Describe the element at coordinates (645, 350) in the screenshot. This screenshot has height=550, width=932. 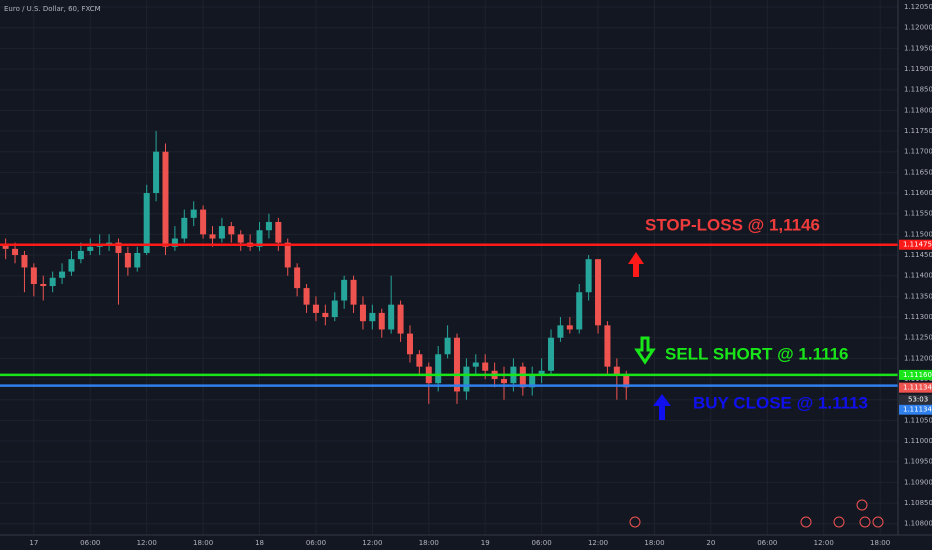
I see `arrow-down` at that location.